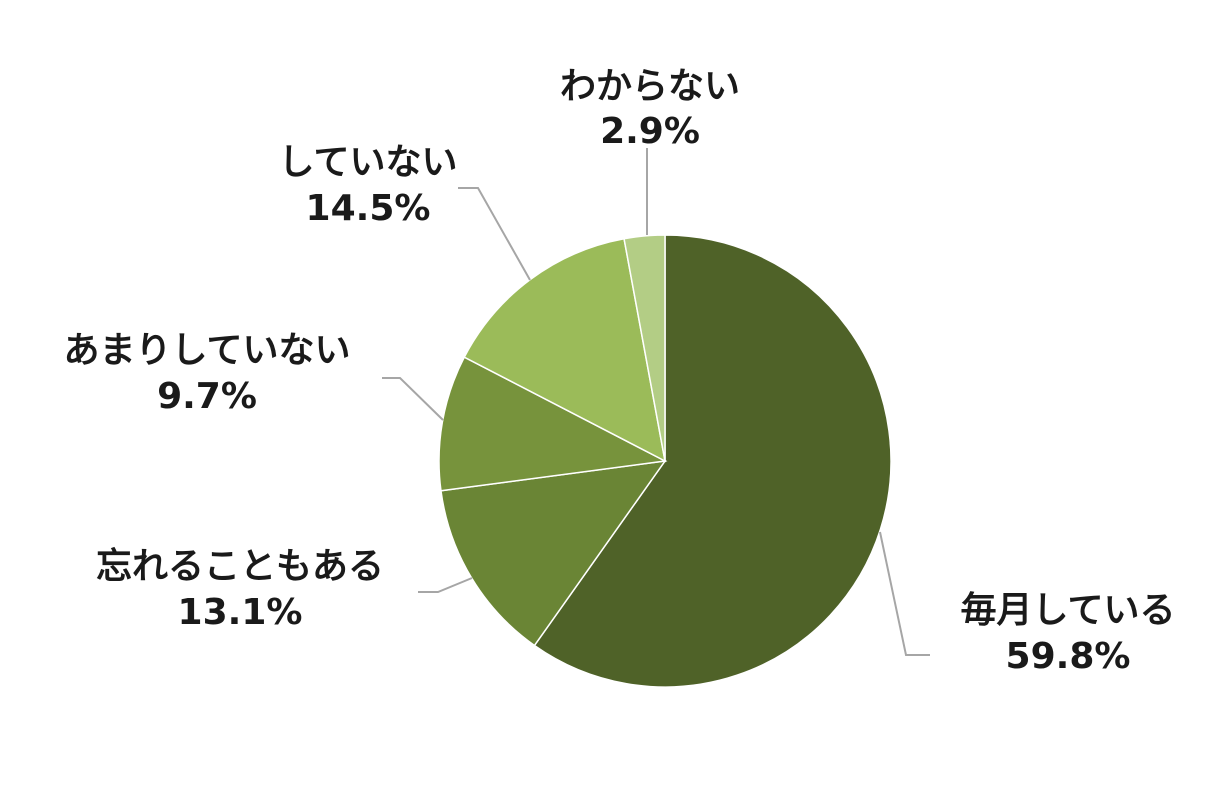 This screenshot has width=1230, height=800. What do you see at coordinates (207, 350) in the screenshot?
I see `slice-label-2: あまりしていない` at bounding box center [207, 350].